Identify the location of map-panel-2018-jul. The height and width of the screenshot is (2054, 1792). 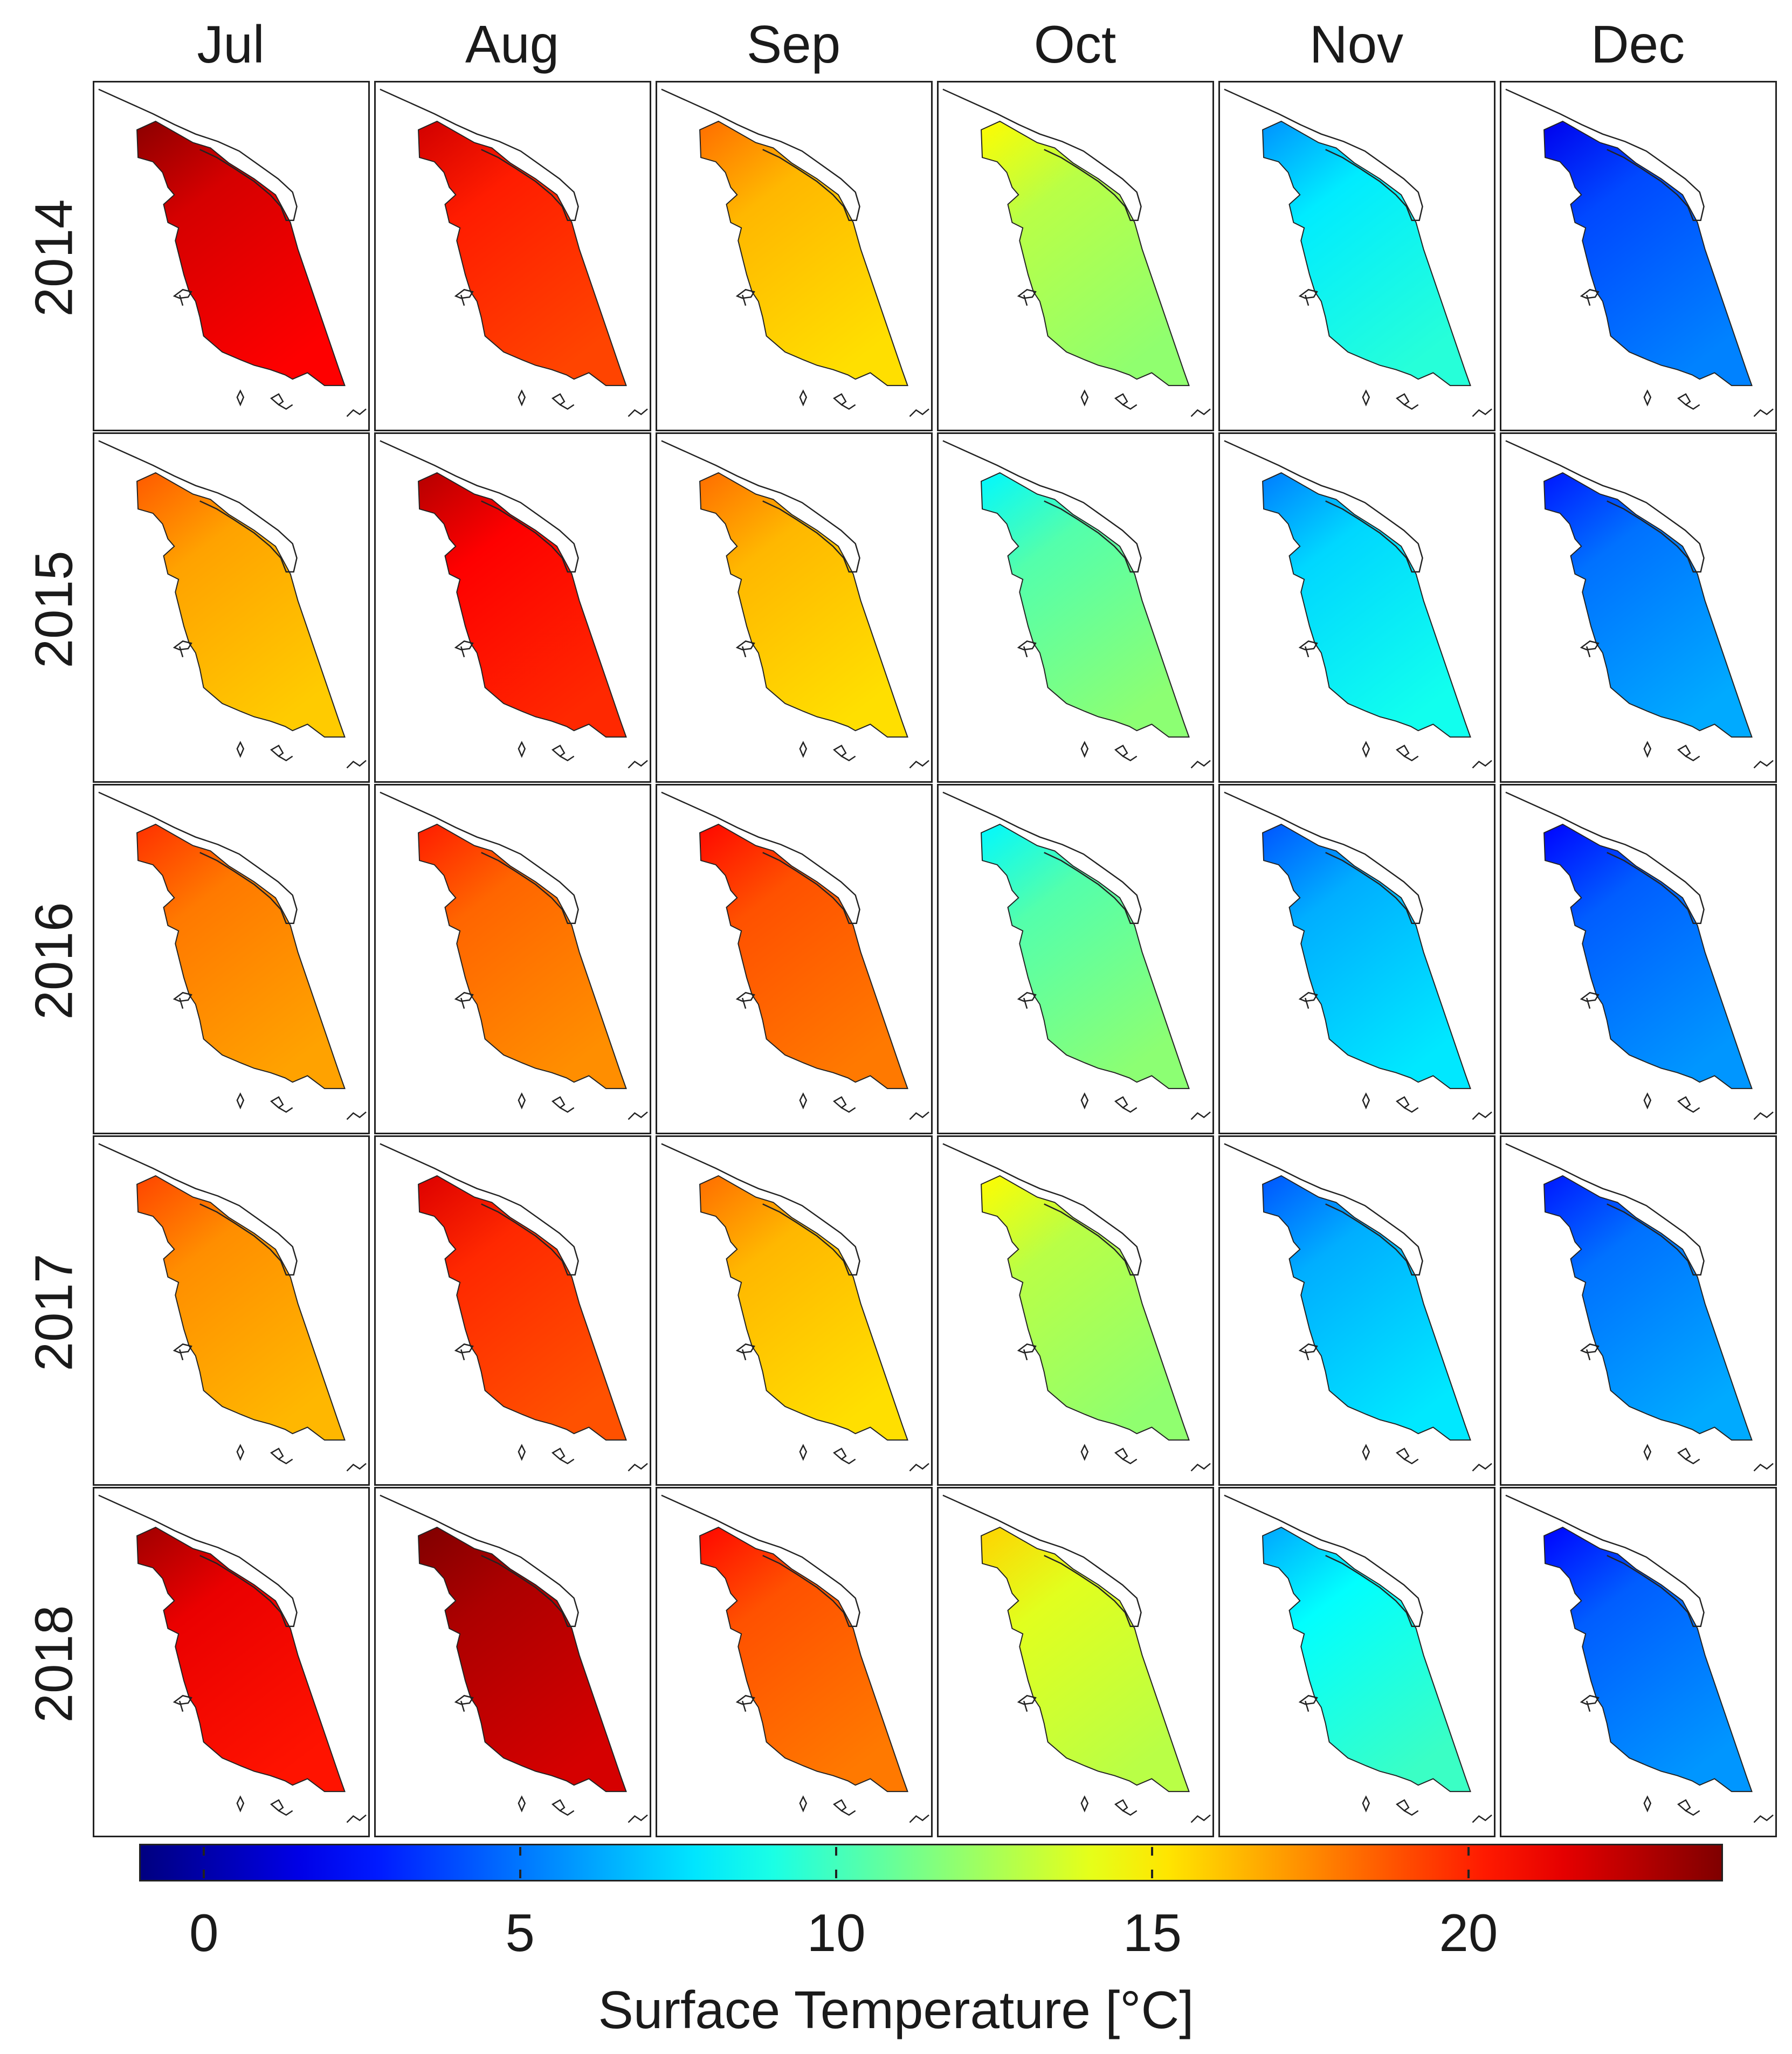
(231, 1662).